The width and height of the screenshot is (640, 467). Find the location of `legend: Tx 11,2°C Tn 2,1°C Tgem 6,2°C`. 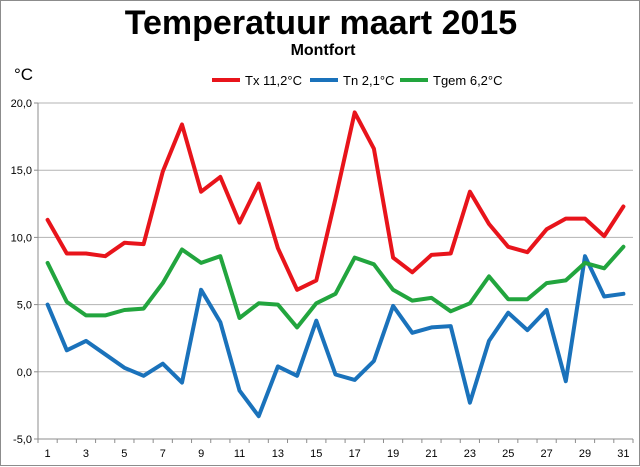

legend: Tx 11,2°C Tn 2,1°C Tgem 6,2°C is located at coordinates (357, 80).